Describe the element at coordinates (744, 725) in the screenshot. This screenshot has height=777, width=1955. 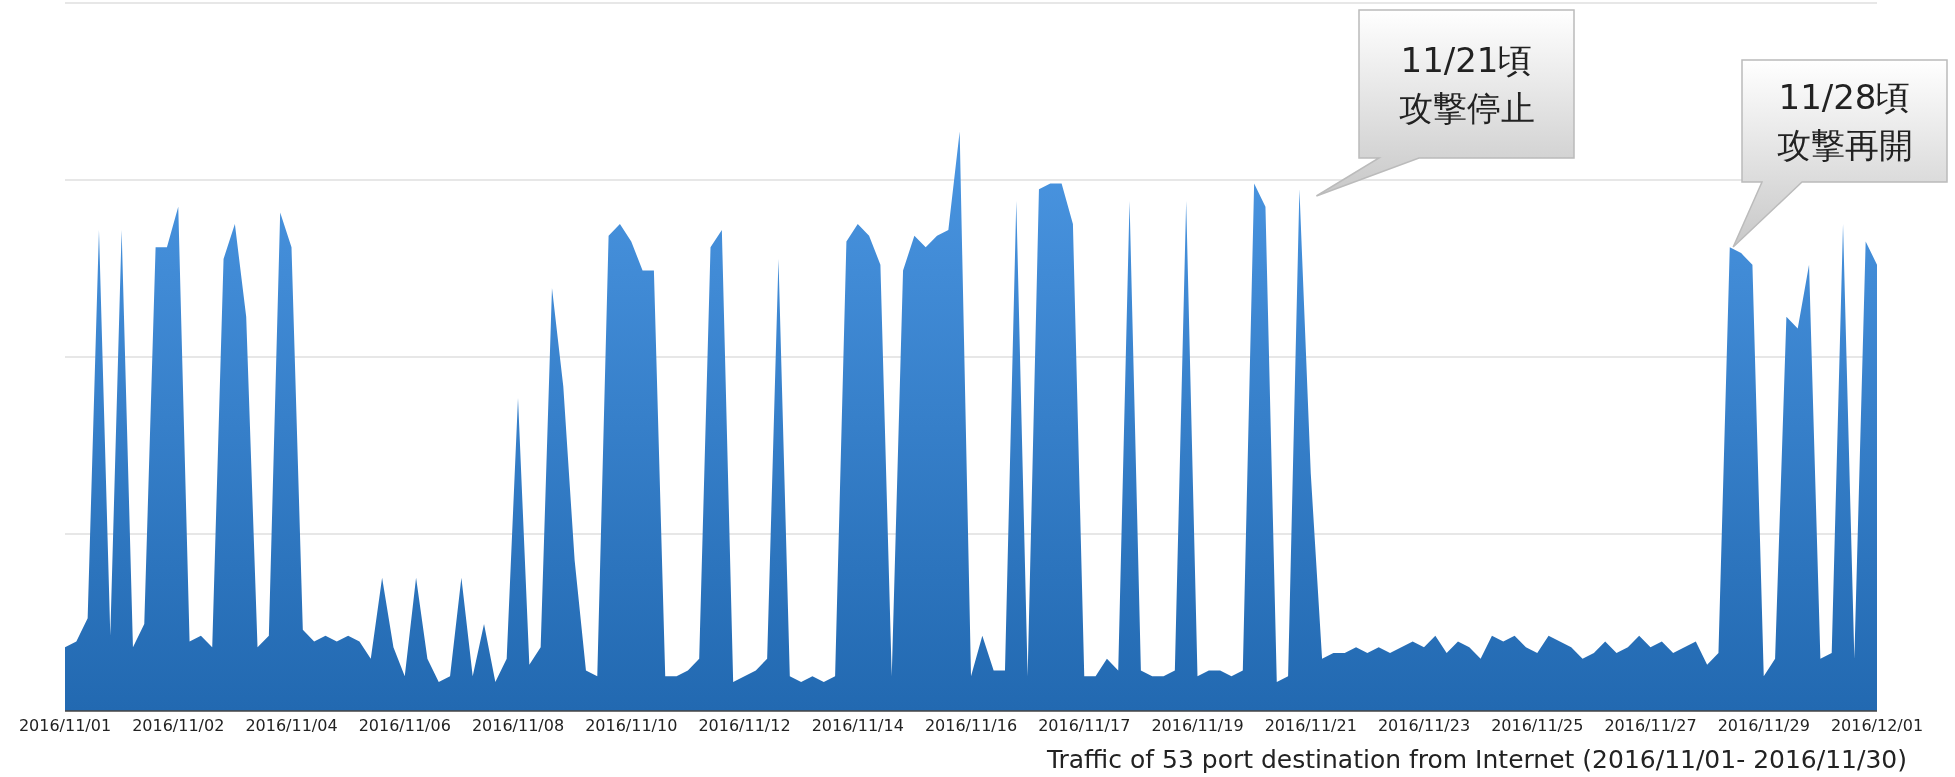
I see `x-tick-label: 2016/11/12` at that location.